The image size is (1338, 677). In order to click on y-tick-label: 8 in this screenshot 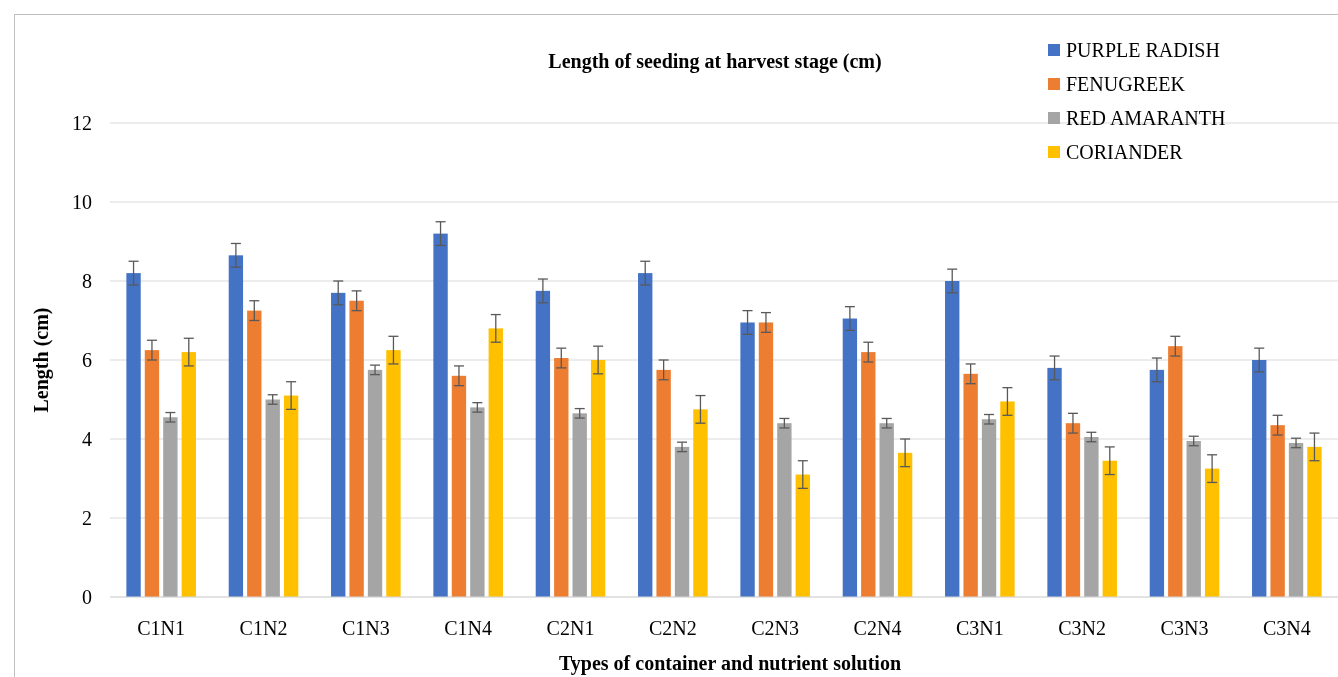, I will do `click(87, 281)`.